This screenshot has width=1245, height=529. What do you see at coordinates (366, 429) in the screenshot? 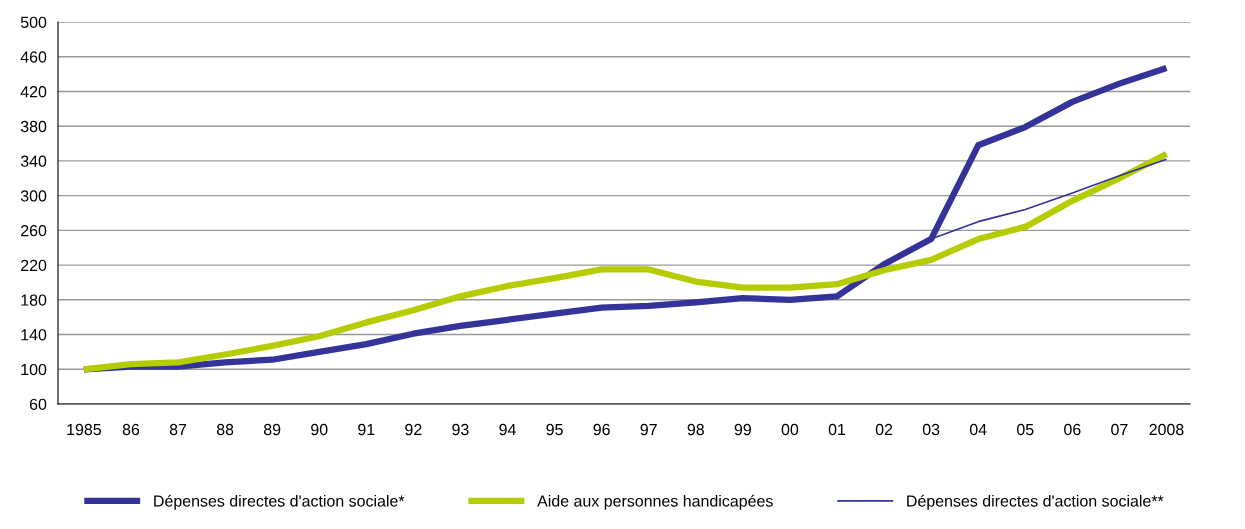
I see `x-tick-label: 91` at bounding box center [366, 429].